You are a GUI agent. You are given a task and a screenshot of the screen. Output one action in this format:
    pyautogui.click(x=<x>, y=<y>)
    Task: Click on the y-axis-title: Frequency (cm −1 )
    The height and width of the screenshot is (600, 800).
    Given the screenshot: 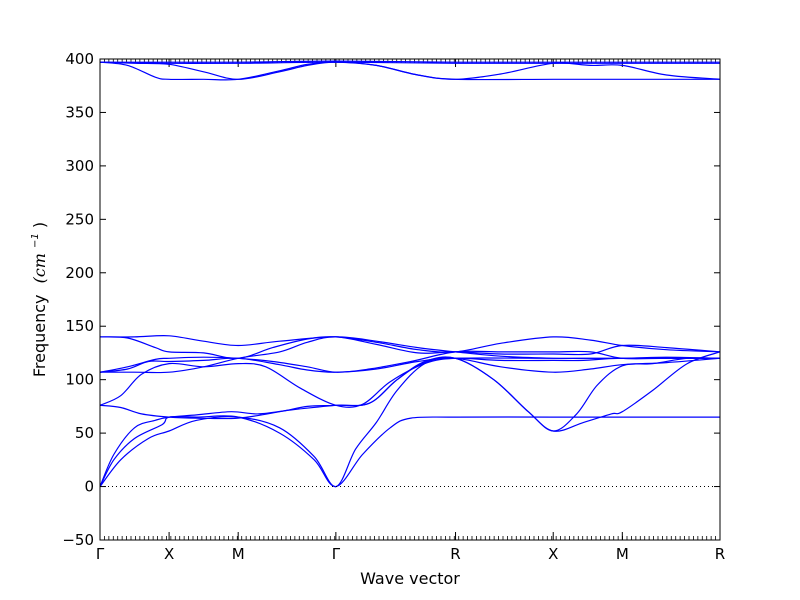 What is the action you would take?
    pyautogui.click(x=36, y=299)
    